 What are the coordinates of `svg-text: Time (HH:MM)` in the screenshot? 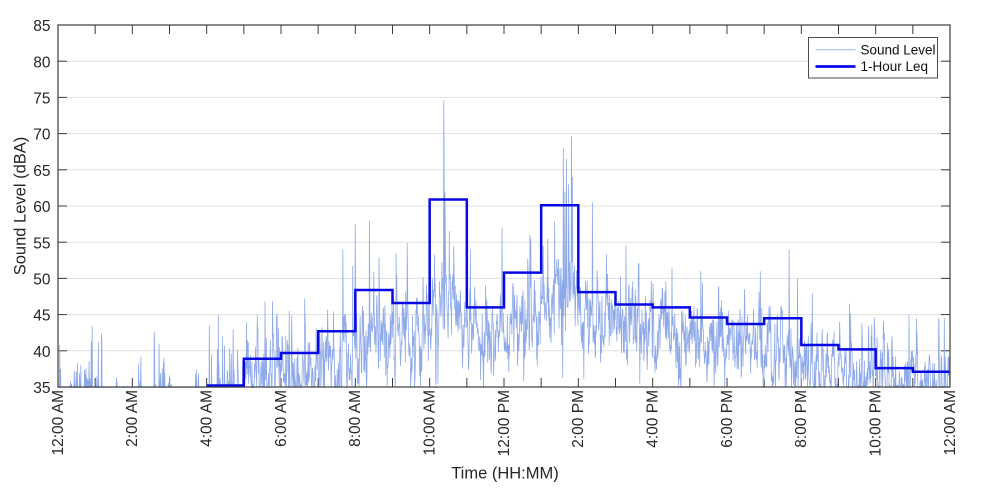 It's located at (505, 474).